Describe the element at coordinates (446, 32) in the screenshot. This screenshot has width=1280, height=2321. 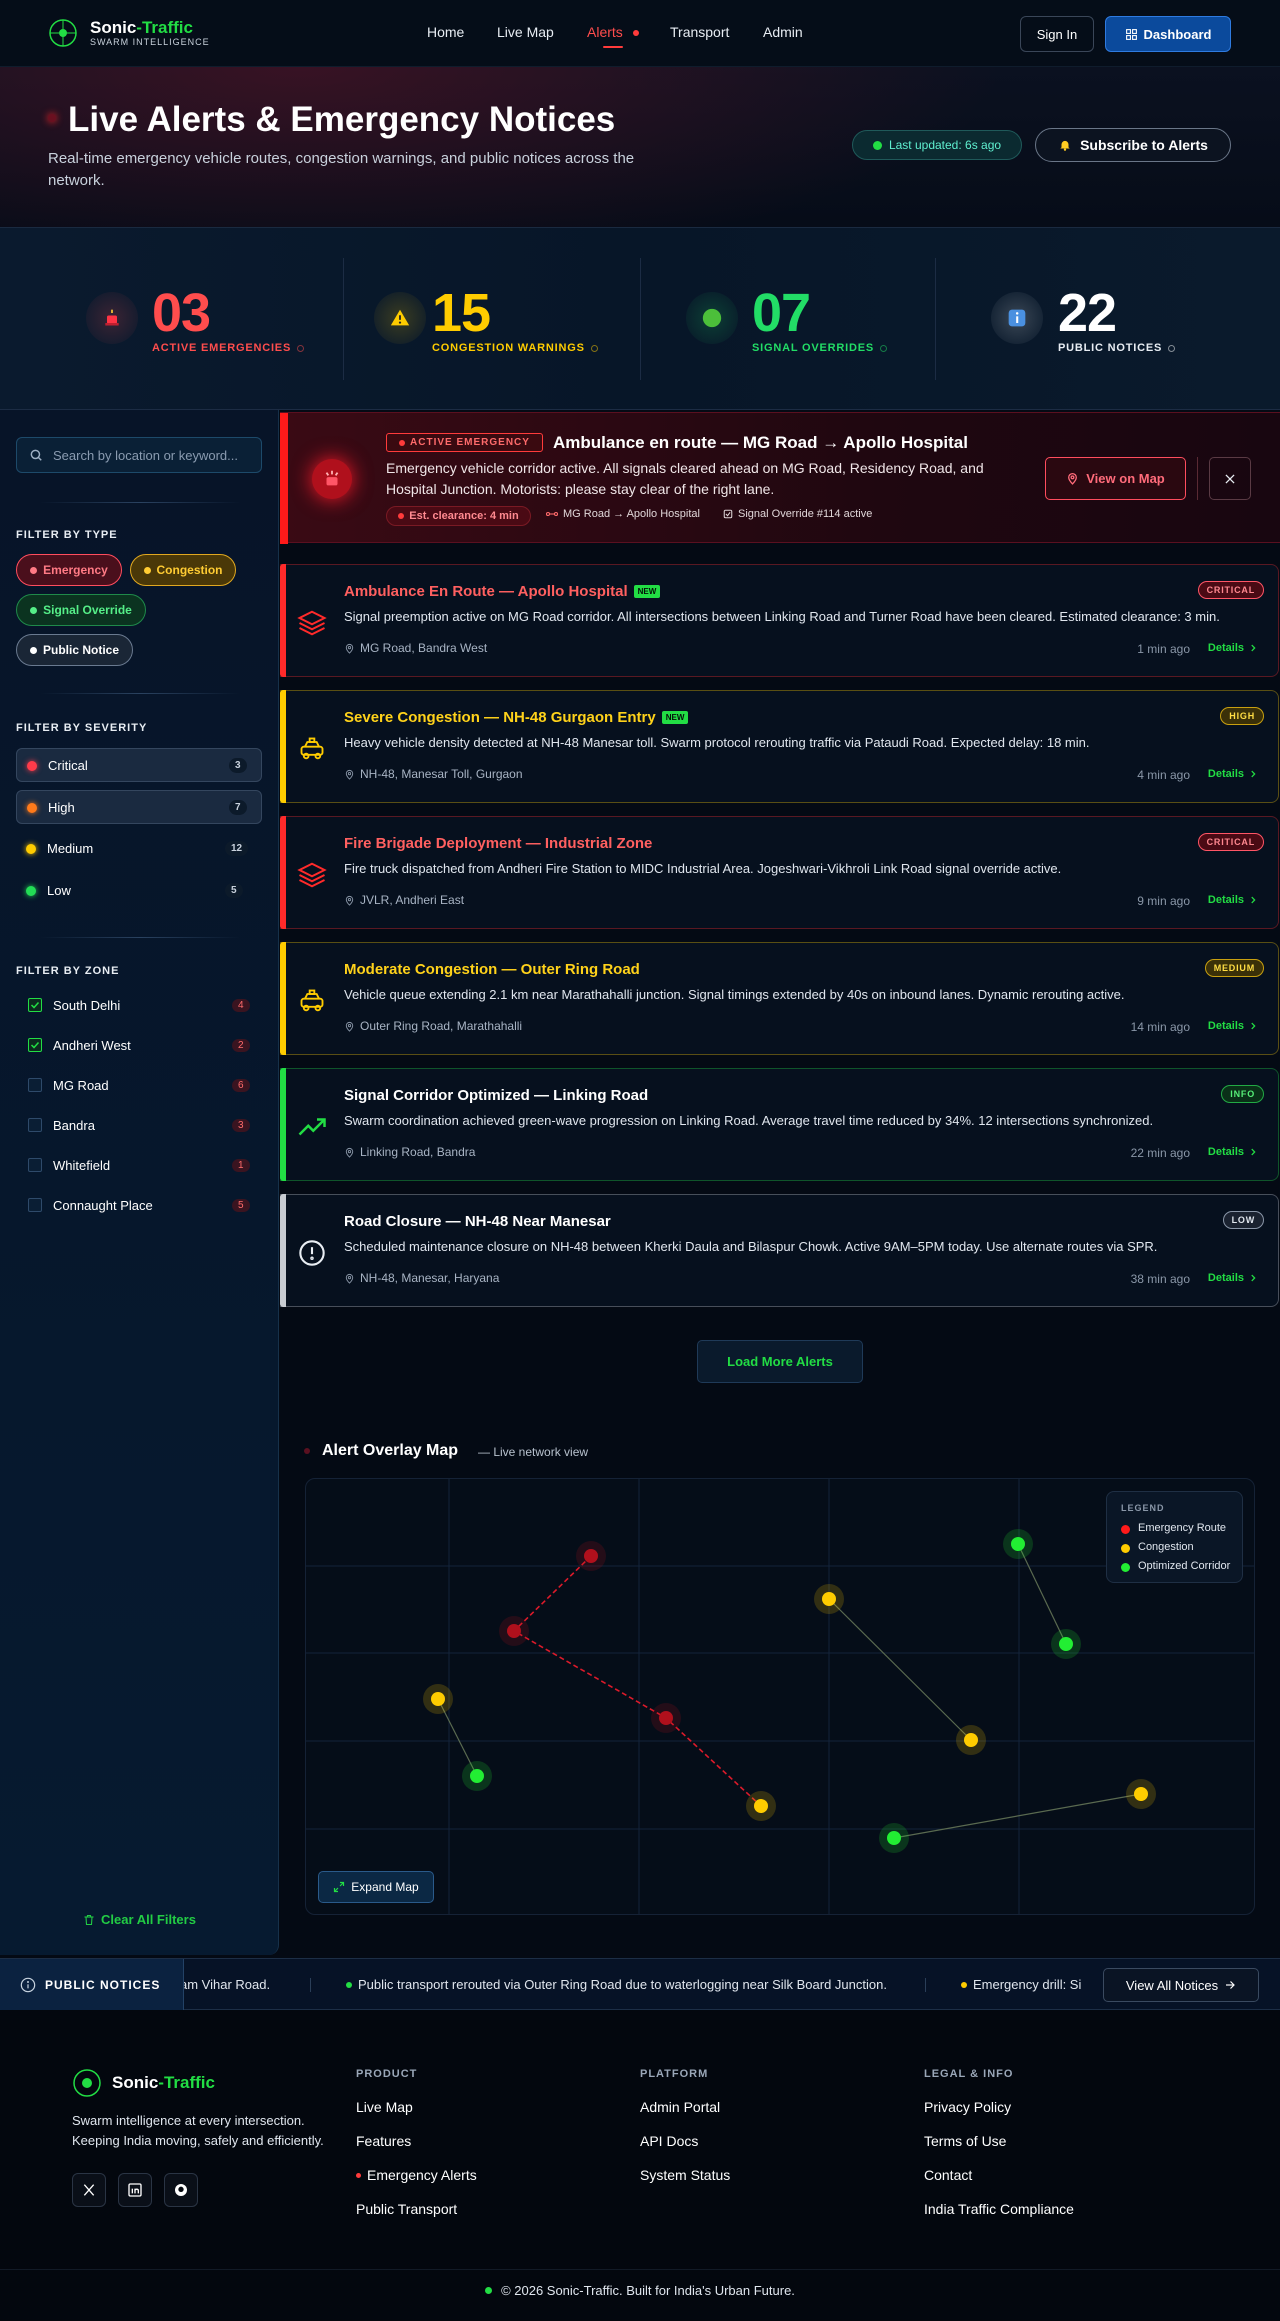
I see `nav-link: Home` at that location.